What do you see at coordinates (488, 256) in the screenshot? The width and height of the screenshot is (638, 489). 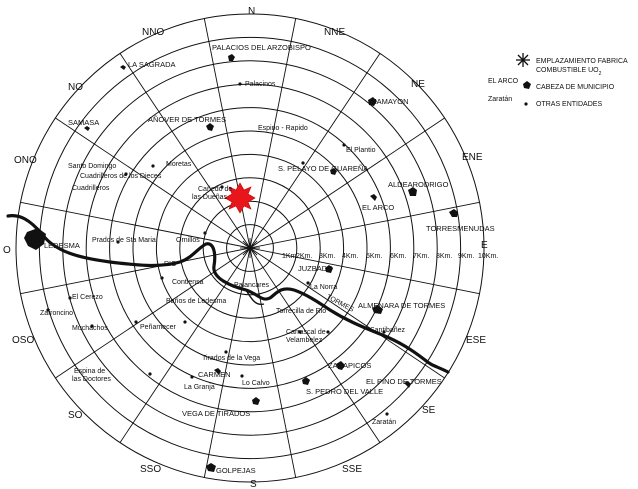 I see `distance-label: 10Km.` at bounding box center [488, 256].